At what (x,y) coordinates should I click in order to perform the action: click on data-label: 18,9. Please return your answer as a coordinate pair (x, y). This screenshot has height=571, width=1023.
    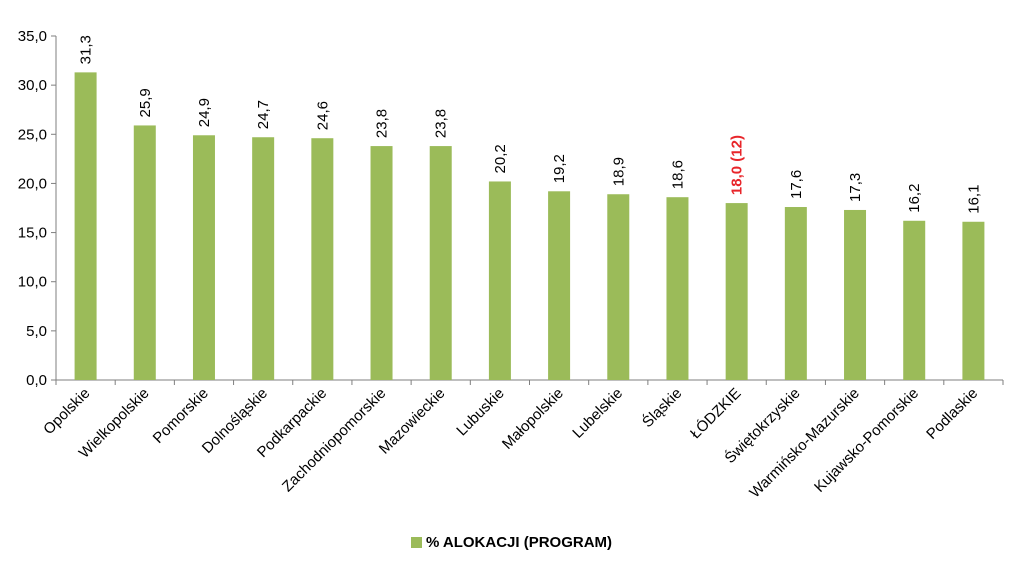
    Looking at the image, I should click on (618, 171).